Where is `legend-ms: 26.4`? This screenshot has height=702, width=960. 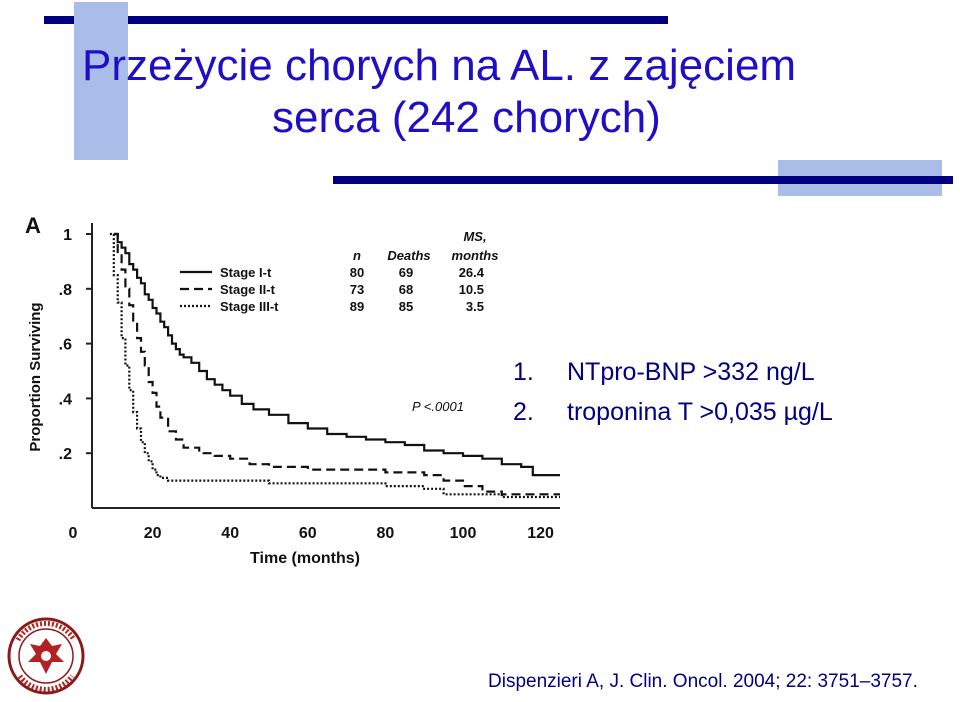
legend-ms: 26.4 is located at coordinates (472, 272).